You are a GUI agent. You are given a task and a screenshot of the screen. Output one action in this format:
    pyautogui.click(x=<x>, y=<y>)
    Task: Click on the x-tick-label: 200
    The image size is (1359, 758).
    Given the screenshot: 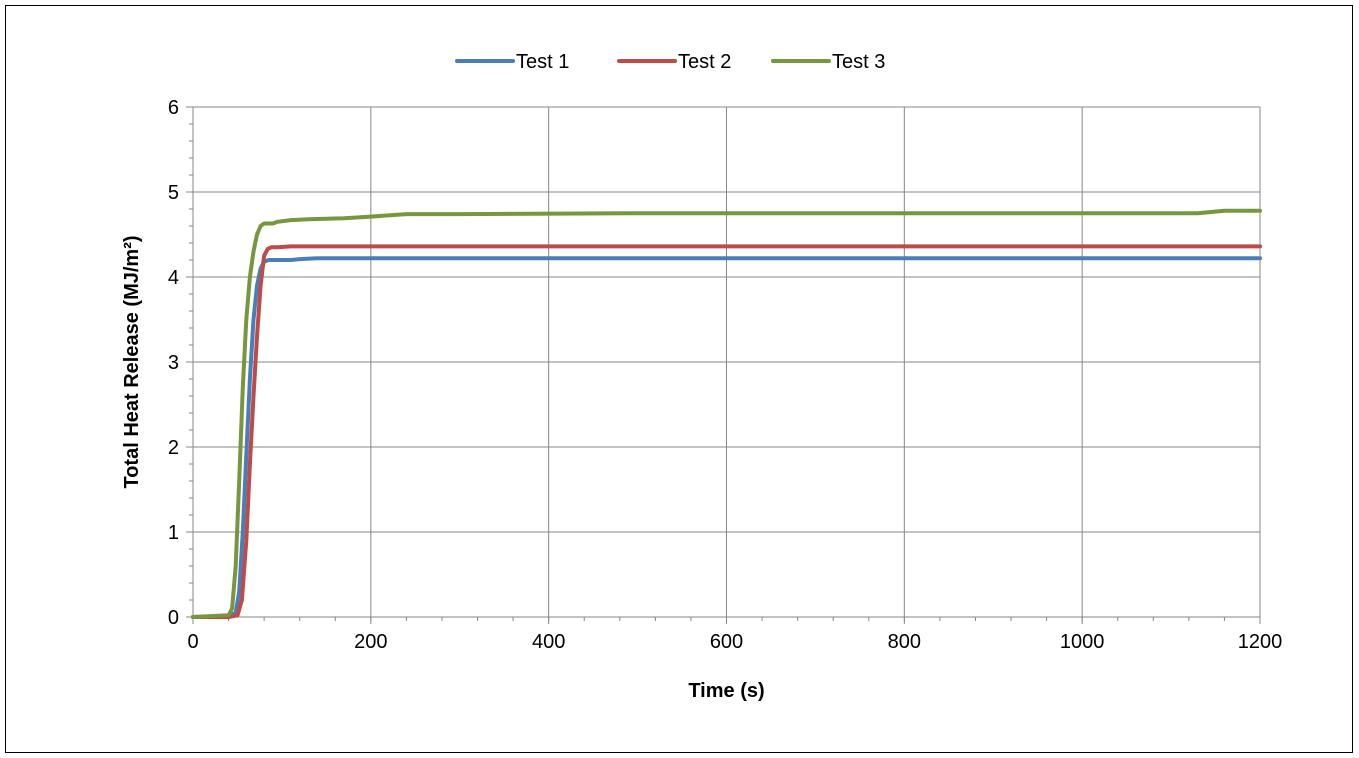 What is the action you would take?
    pyautogui.click(x=370, y=642)
    